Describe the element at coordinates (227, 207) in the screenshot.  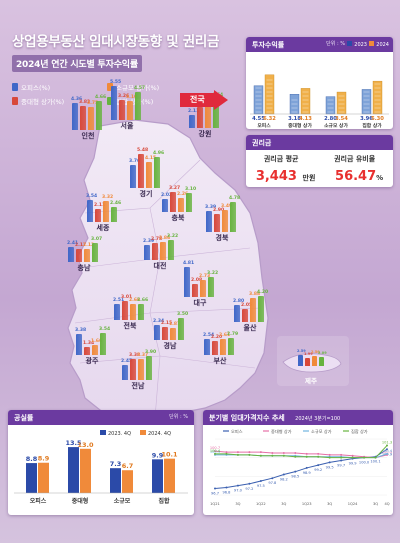
I see `region-value-label: 3.49` at that location.